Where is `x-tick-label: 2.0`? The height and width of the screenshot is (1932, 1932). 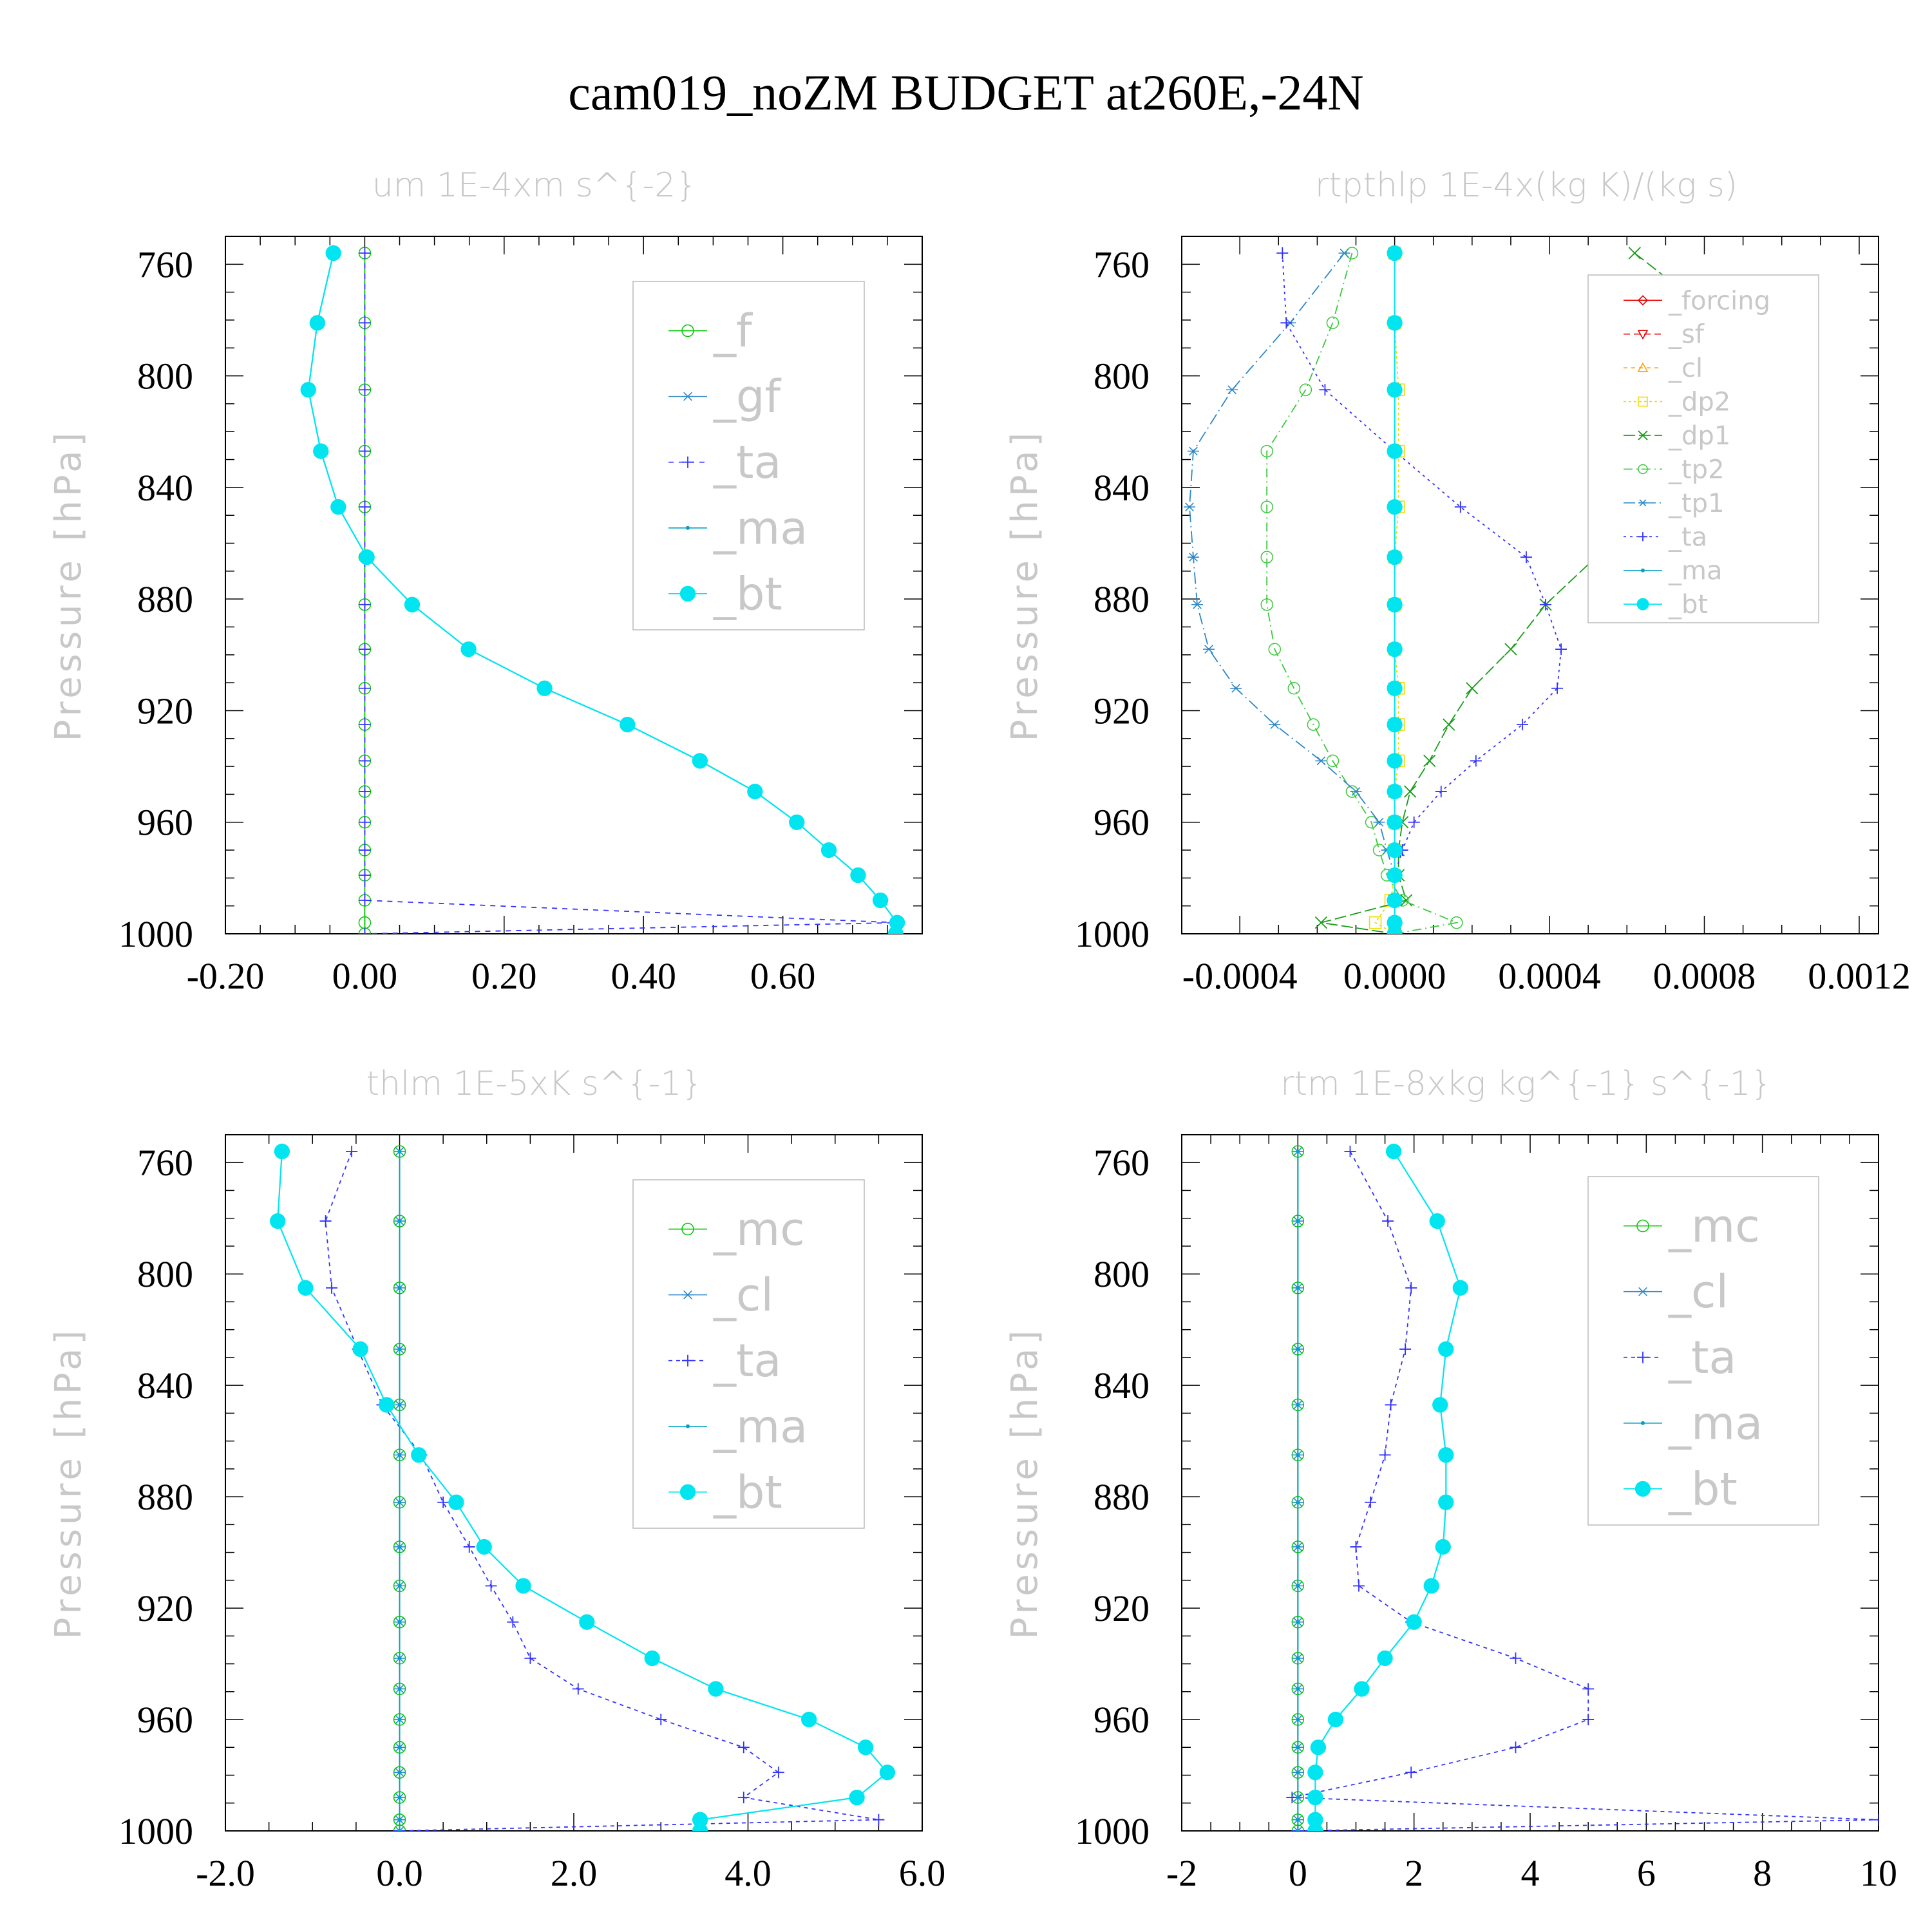
x-tick-label: 2.0 is located at coordinates (574, 1873).